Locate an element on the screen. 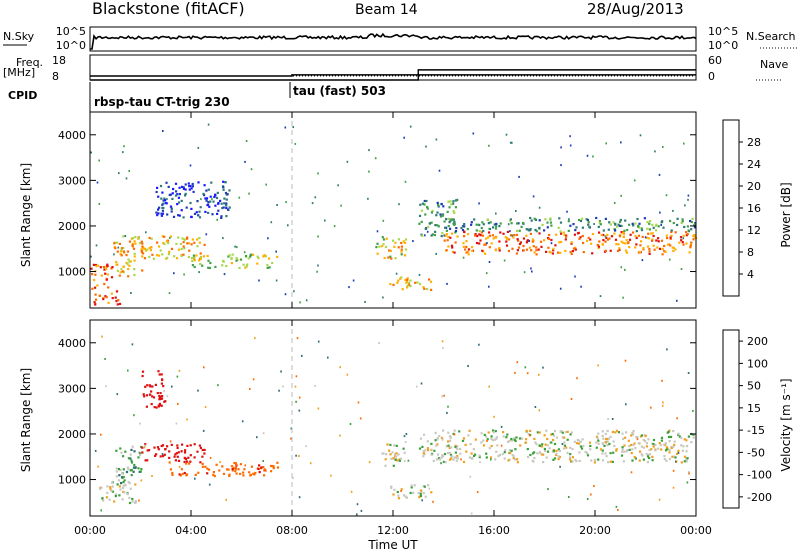 The image size is (800, 554). y-tick-label: 1000 is located at coordinates (72, 272).